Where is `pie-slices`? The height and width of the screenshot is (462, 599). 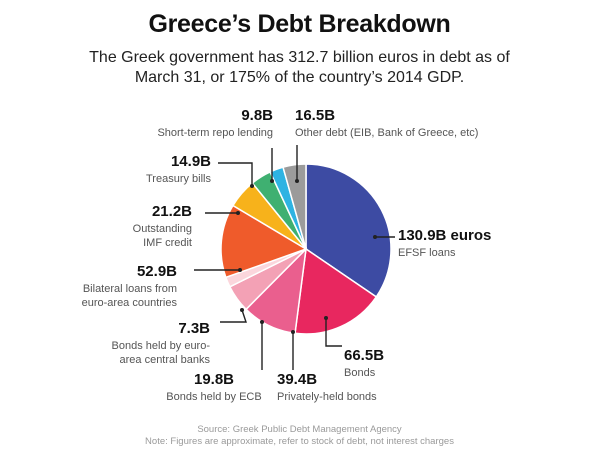 pie-slices is located at coordinates (306, 249).